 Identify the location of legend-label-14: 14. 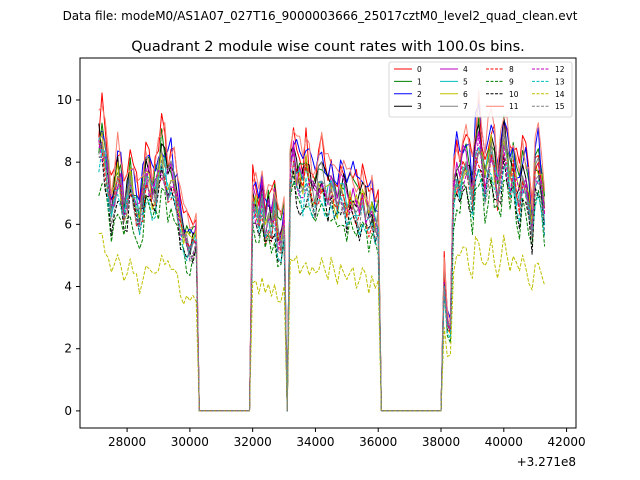
(560, 94).